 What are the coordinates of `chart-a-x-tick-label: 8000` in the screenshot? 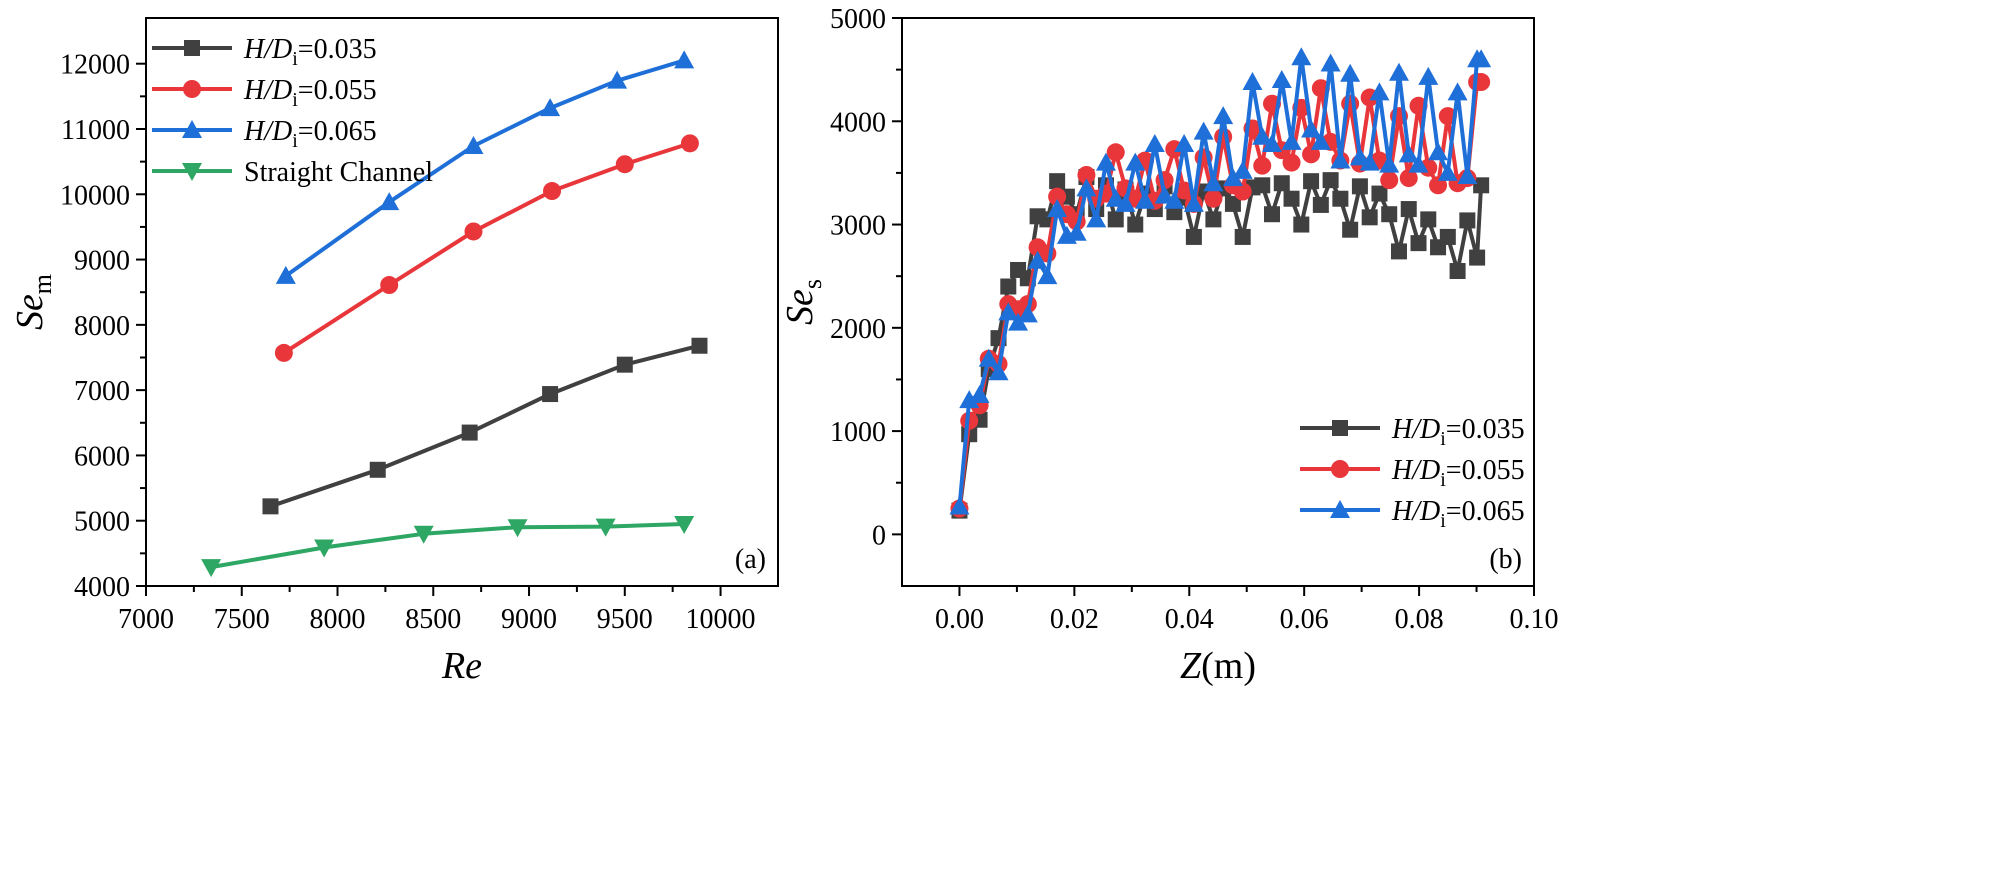 It's located at (338, 619).